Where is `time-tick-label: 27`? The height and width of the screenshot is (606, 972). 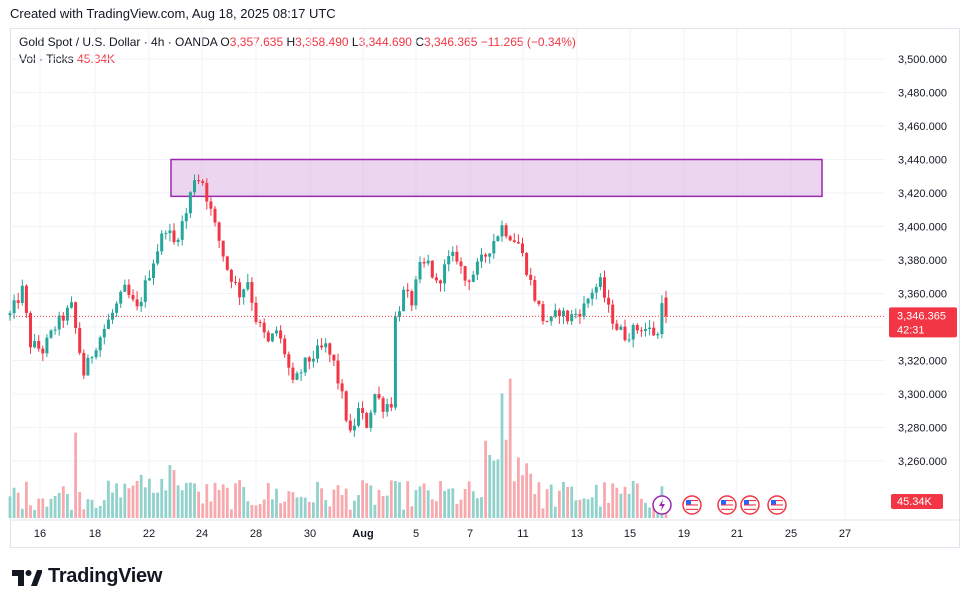
time-tick-label: 27 is located at coordinates (845, 534).